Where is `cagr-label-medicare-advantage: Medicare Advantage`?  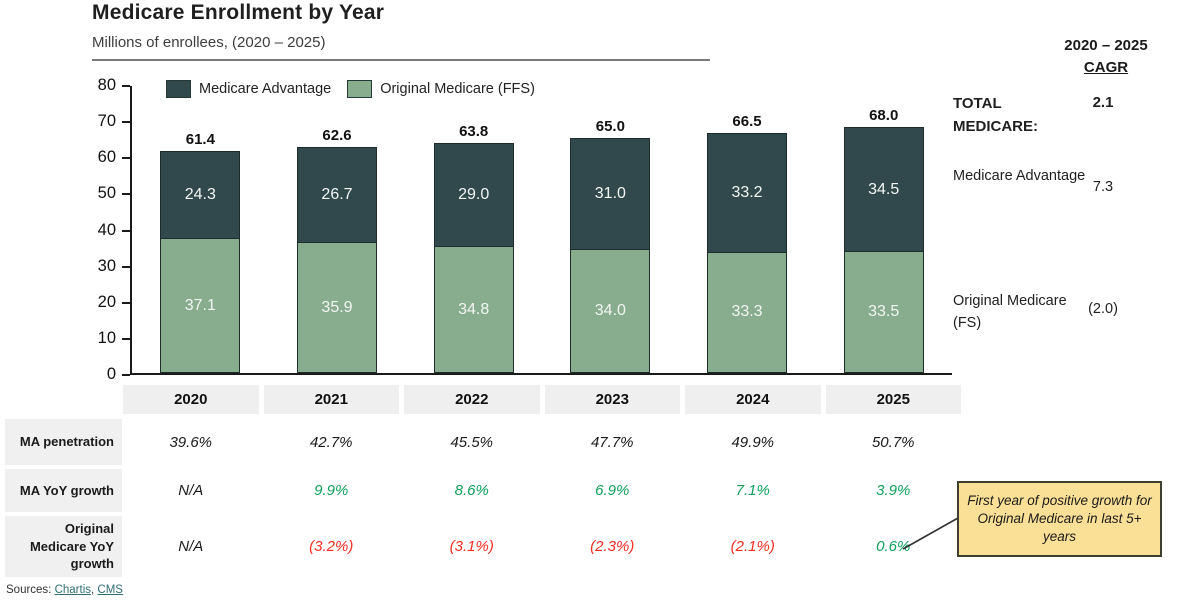
cagr-label-medicare-advantage: Medicare Advantage is located at coordinates (1019, 176).